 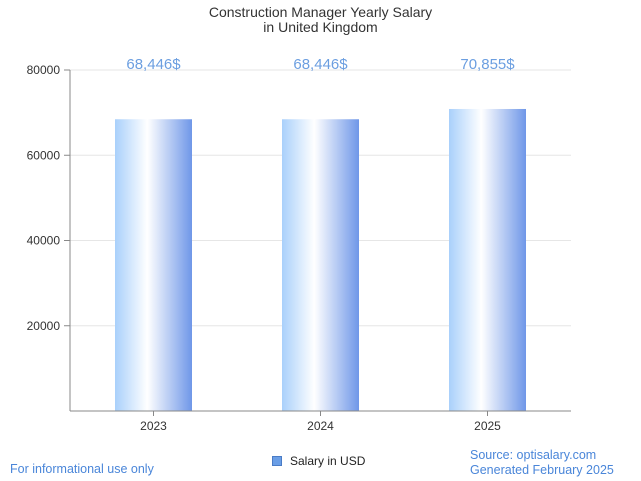 What do you see at coordinates (153, 64) in the screenshot?
I see `data-label-2023: 68,446$` at bounding box center [153, 64].